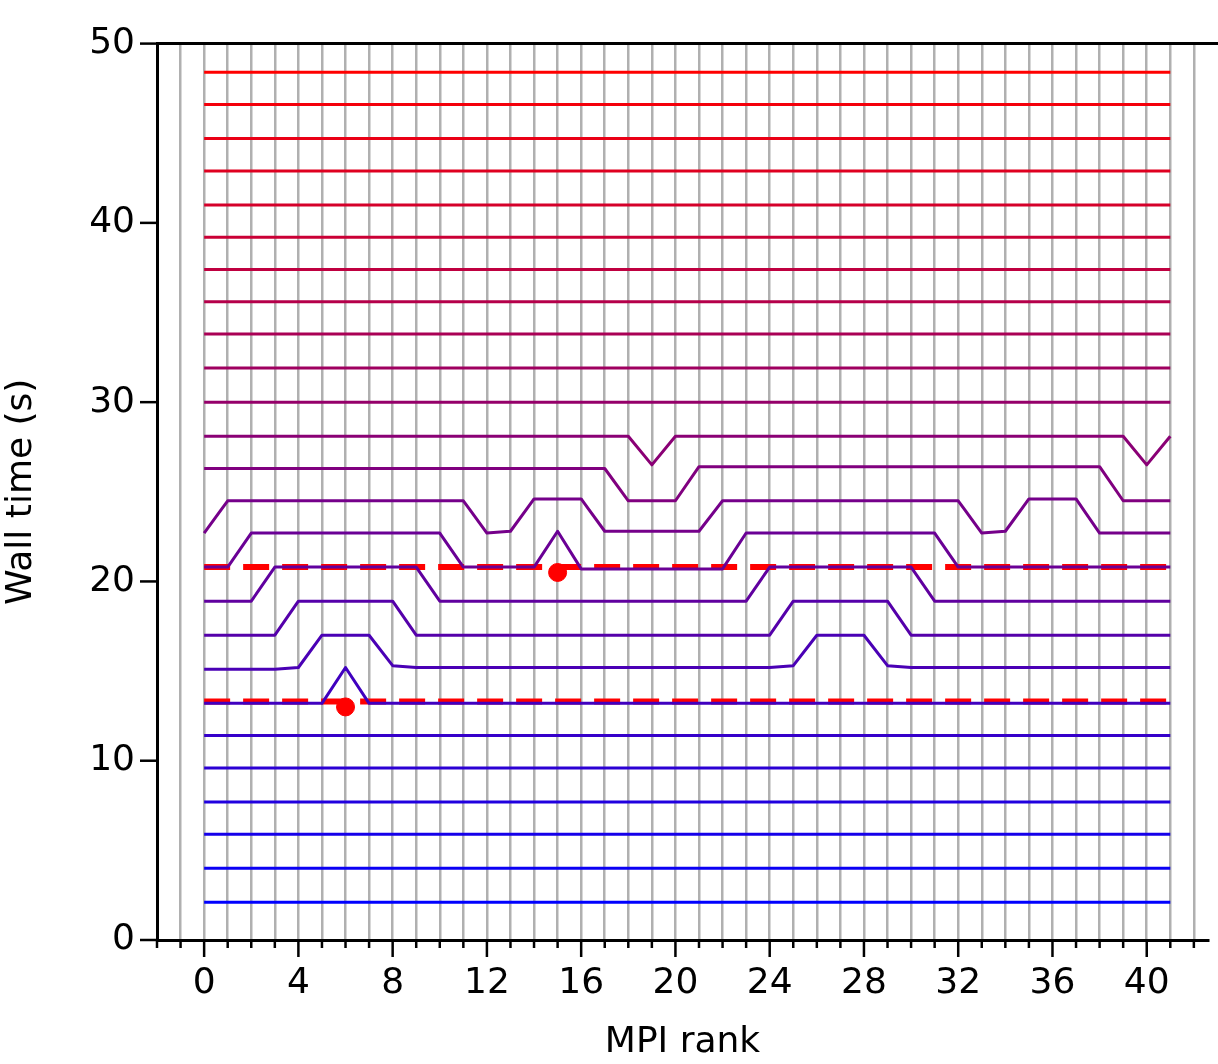 The image size is (1218, 1064). Describe the element at coordinates (682, 1039) in the screenshot. I see `x-axis-title: MPI rank` at that location.